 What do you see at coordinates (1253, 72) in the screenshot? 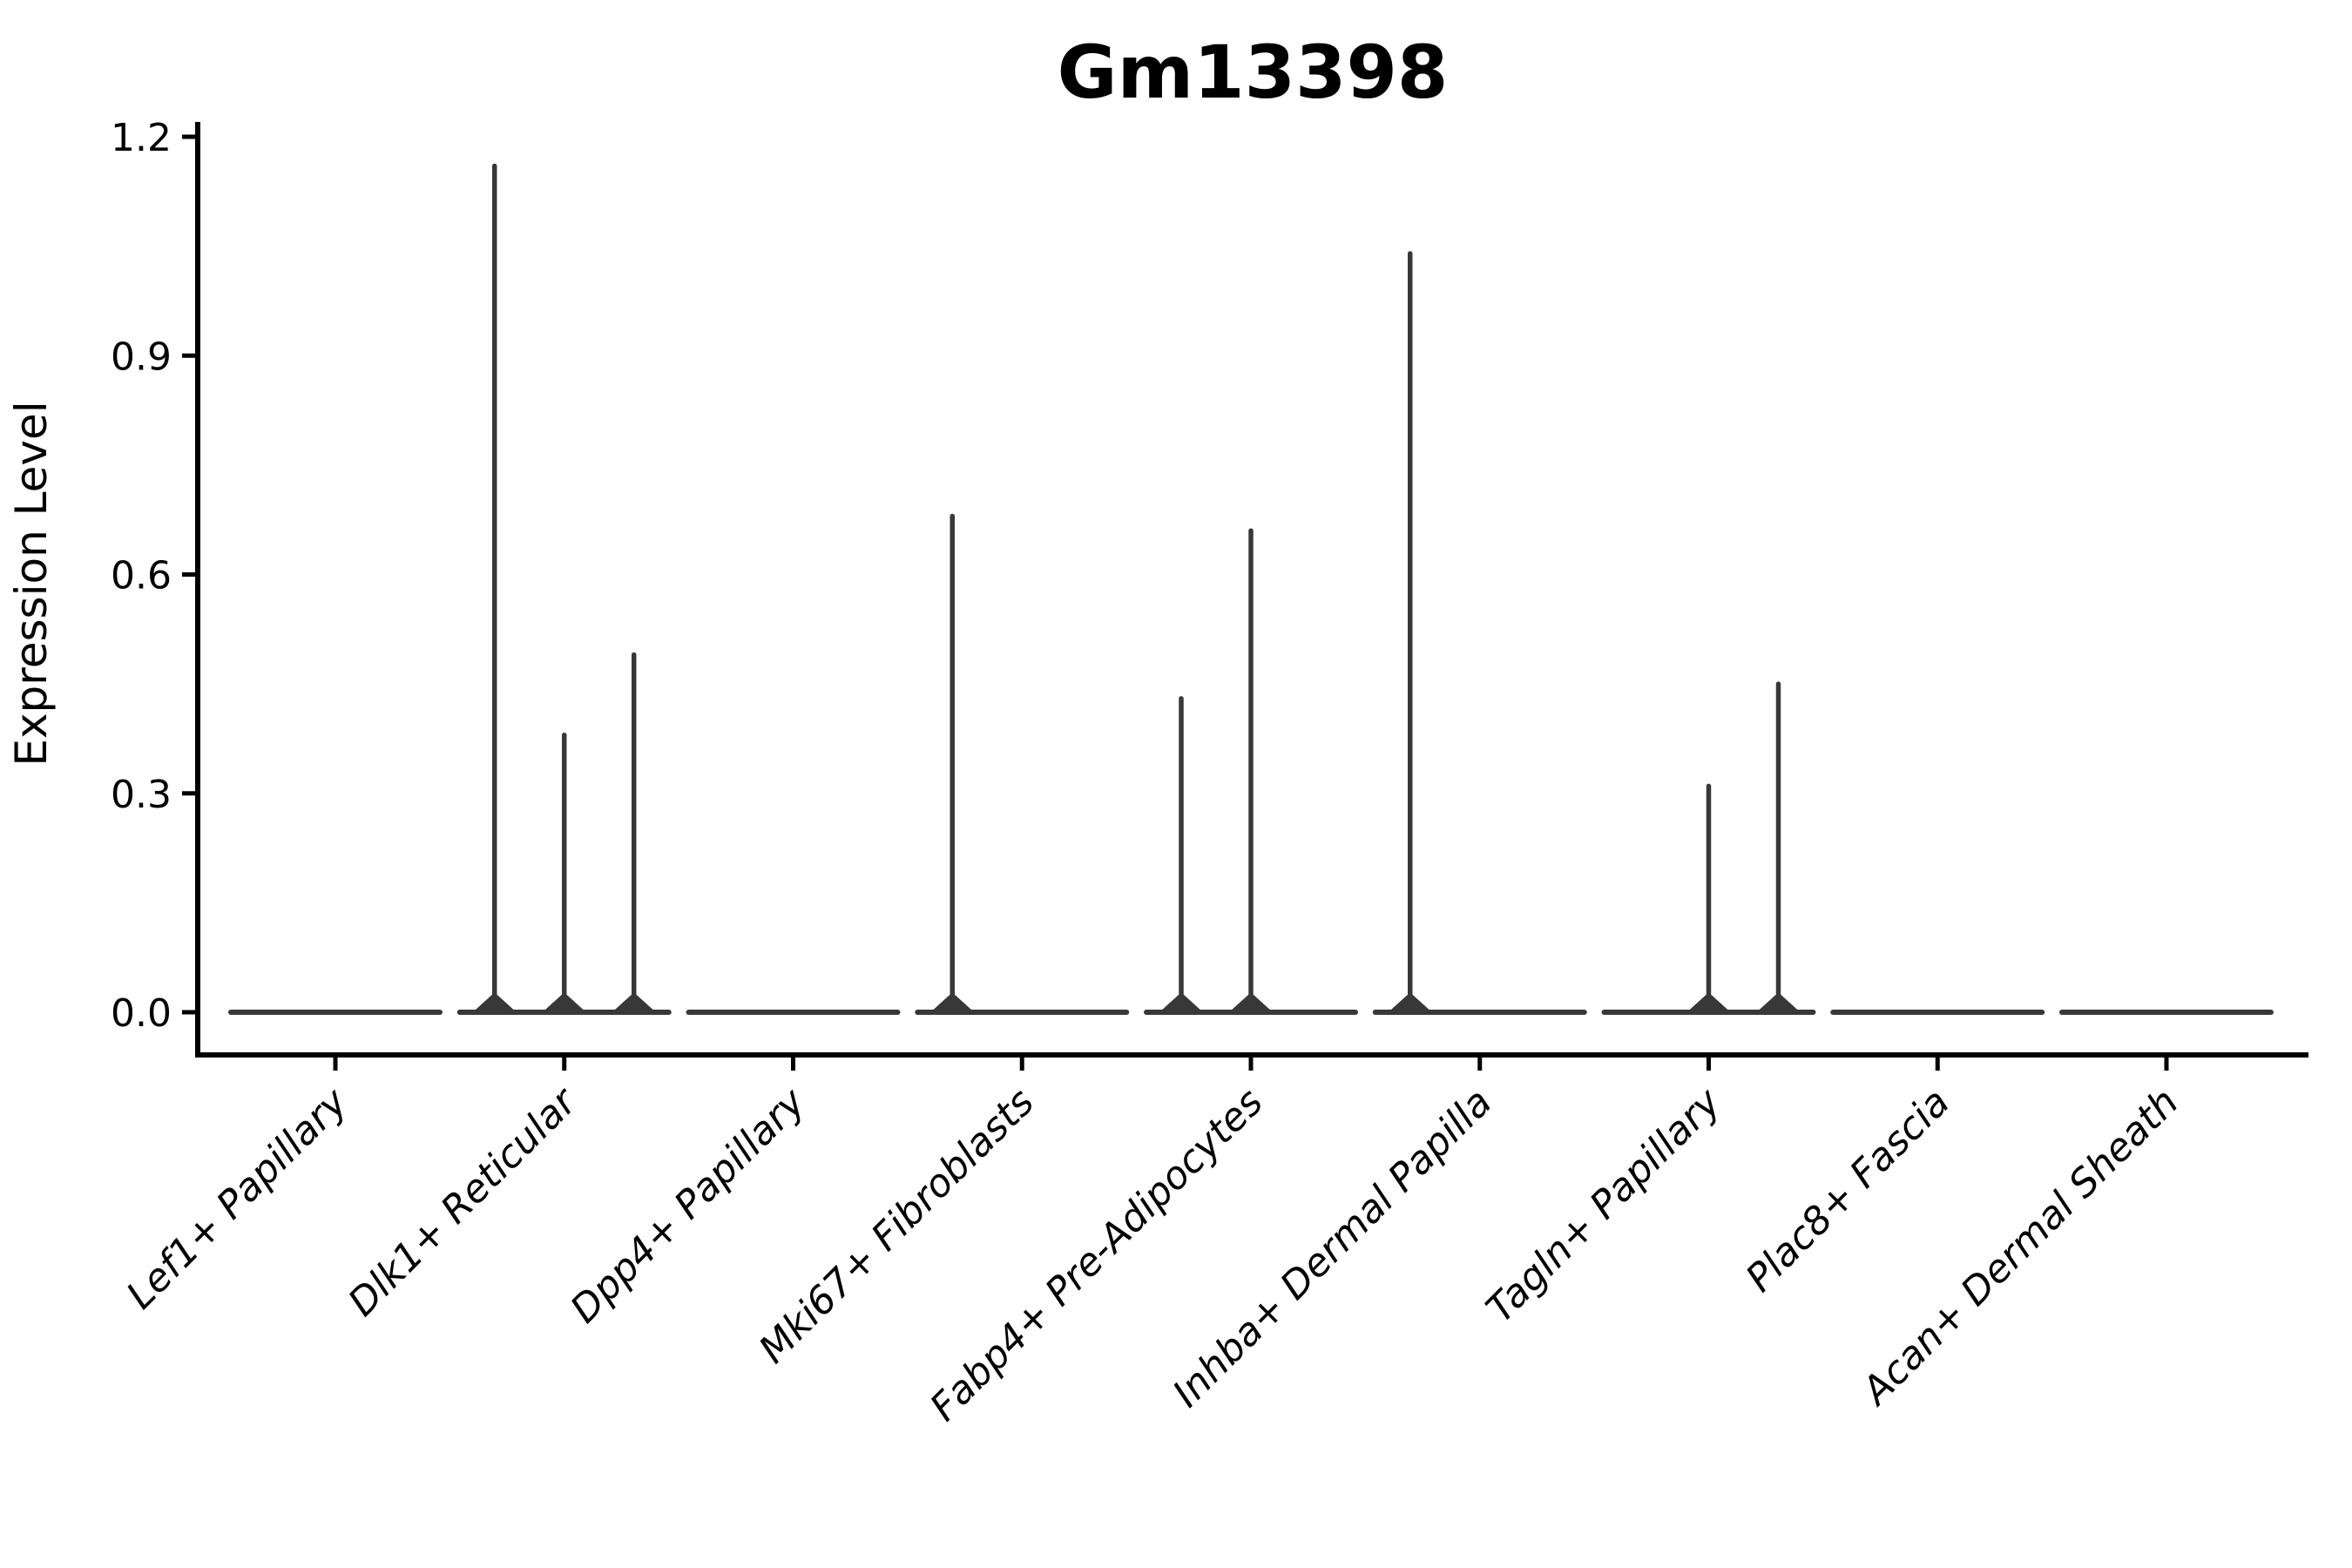
I see `chart-title: Gm13398` at bounding box center [1253, 72].